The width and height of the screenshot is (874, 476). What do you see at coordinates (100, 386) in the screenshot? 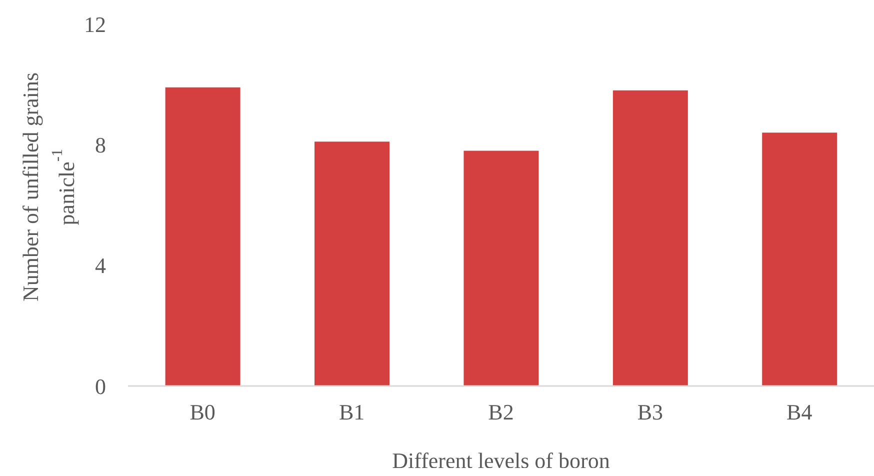
I see `y-tick-label: 0` at bounding box center [100, 386].